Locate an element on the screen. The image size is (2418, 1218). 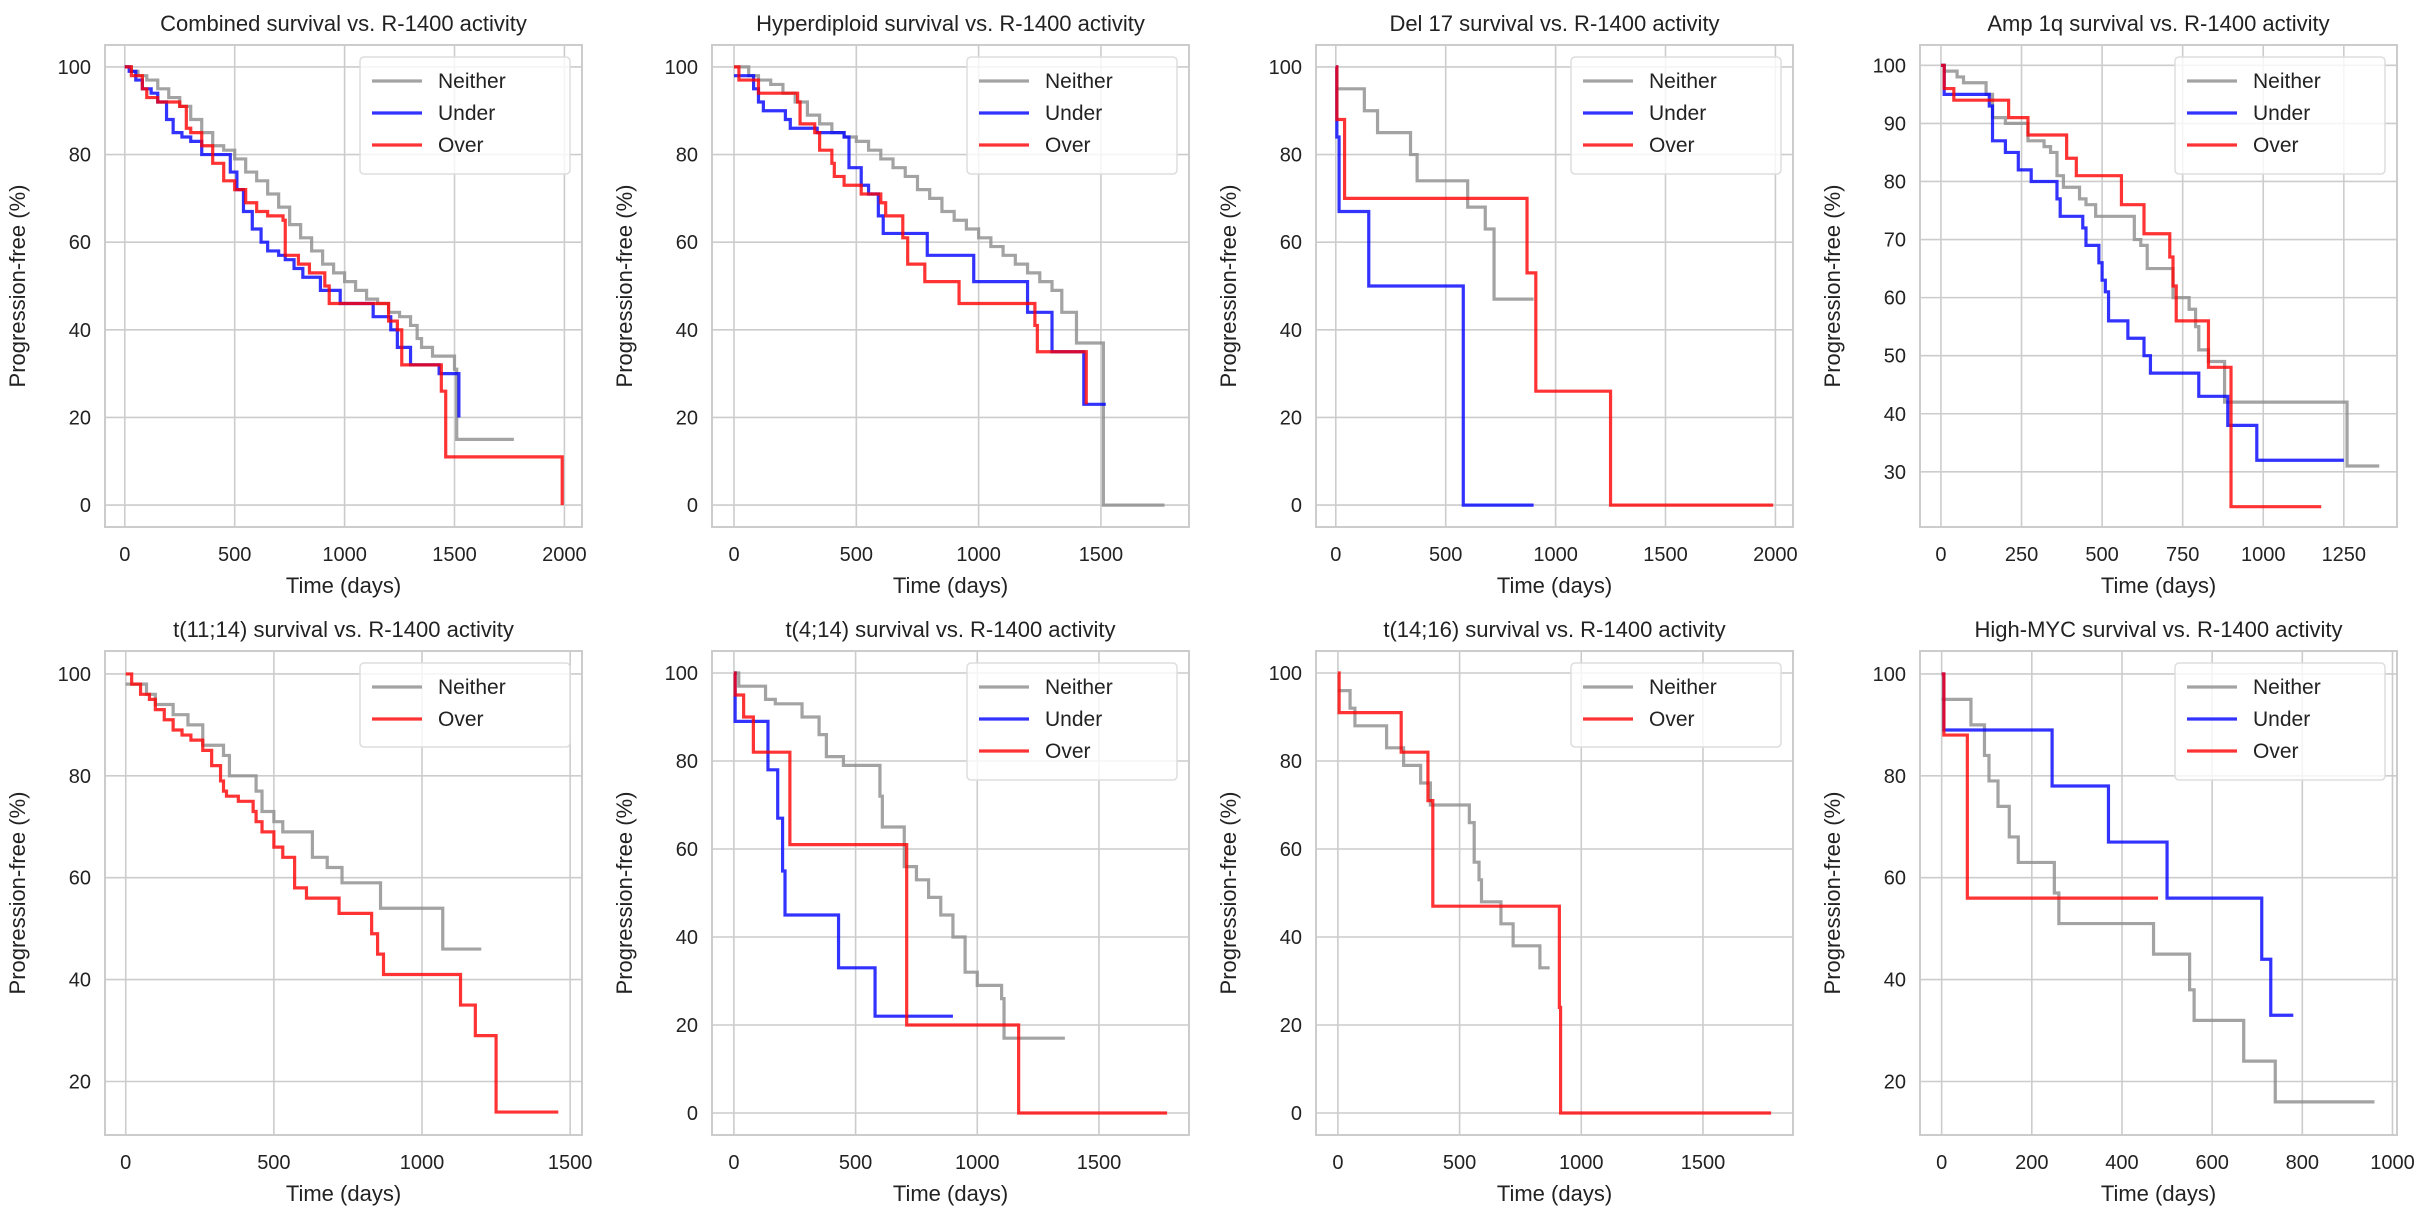
subplot-title: Amp 1q survival vs. R-1400 activity is located at coordinates (2158, 23).